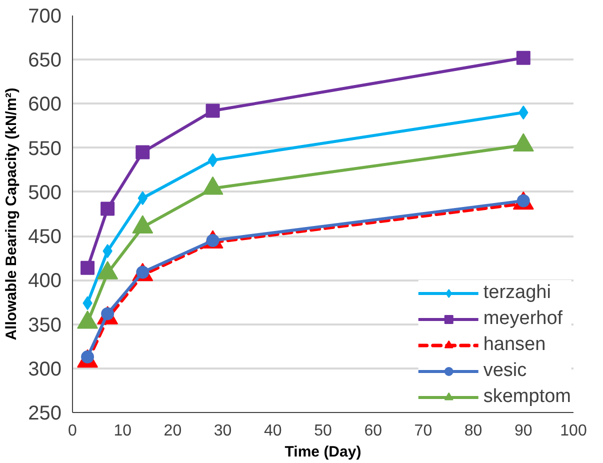 This screenshot has height=463, width=603. I want to click on x-tick-label: 50, so click(323, 431).